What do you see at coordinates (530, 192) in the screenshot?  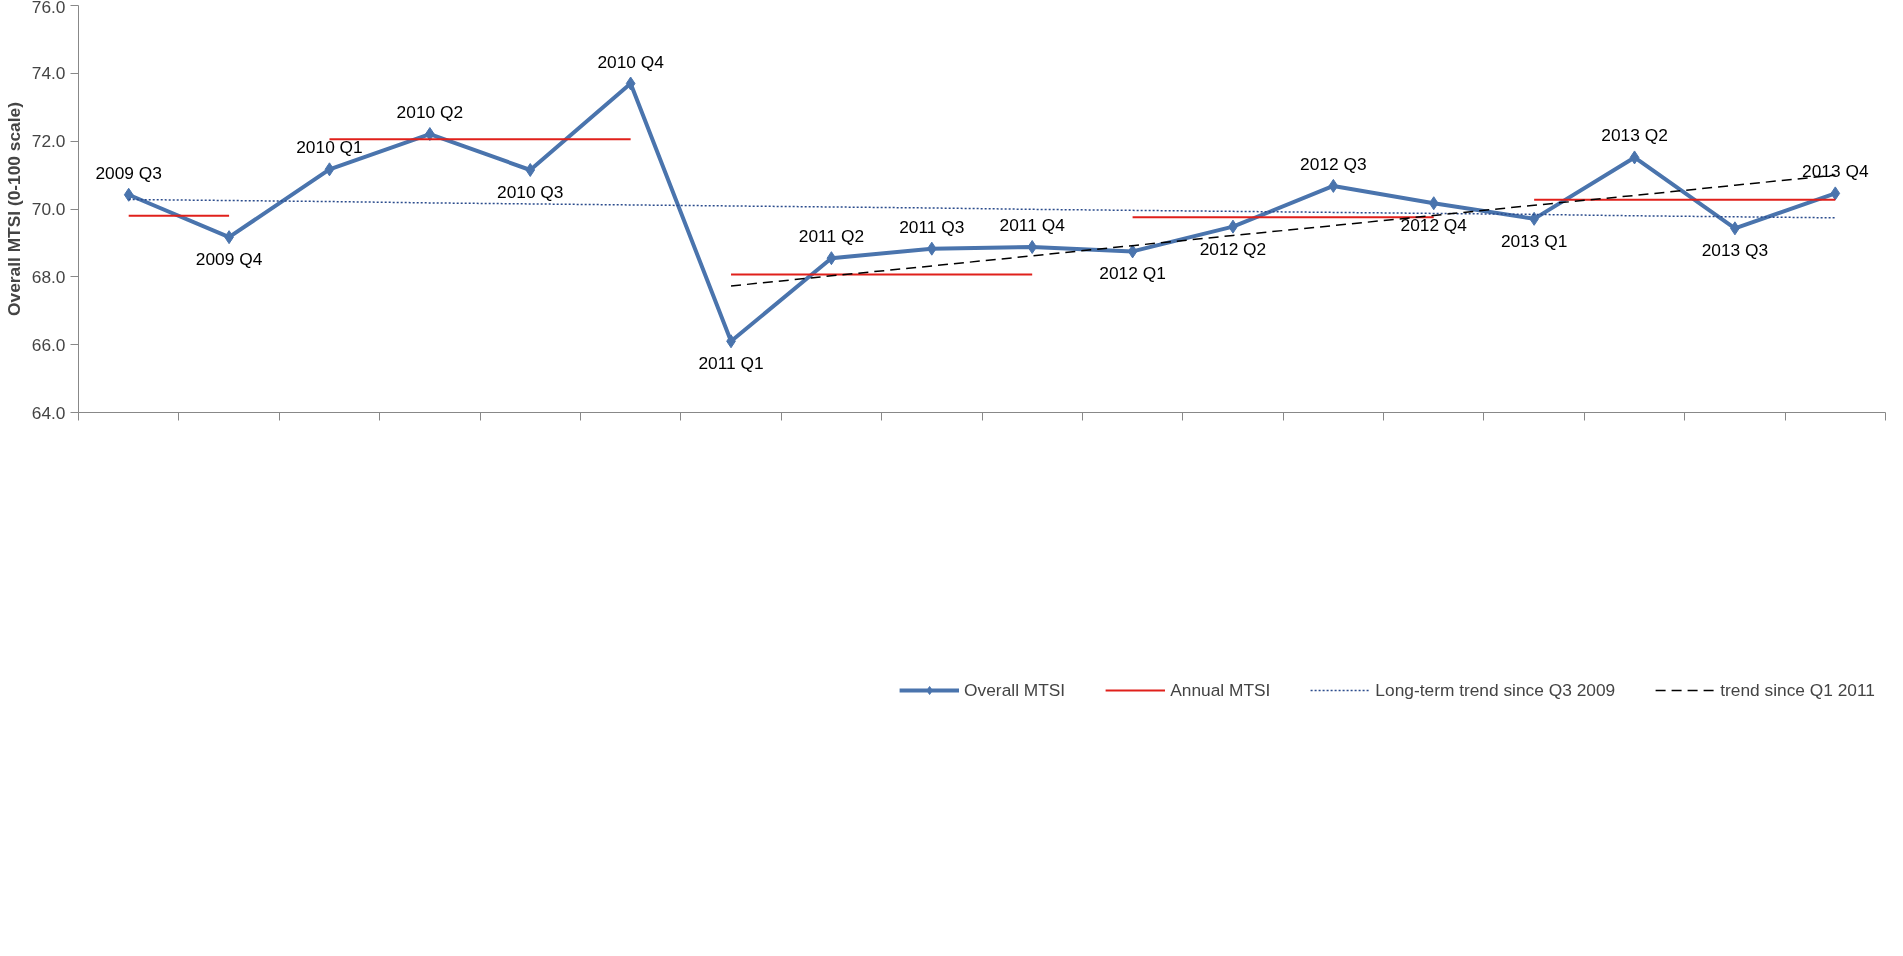 I see `x-tick-label: 2010 Q3` at bounding box center [530, 192].